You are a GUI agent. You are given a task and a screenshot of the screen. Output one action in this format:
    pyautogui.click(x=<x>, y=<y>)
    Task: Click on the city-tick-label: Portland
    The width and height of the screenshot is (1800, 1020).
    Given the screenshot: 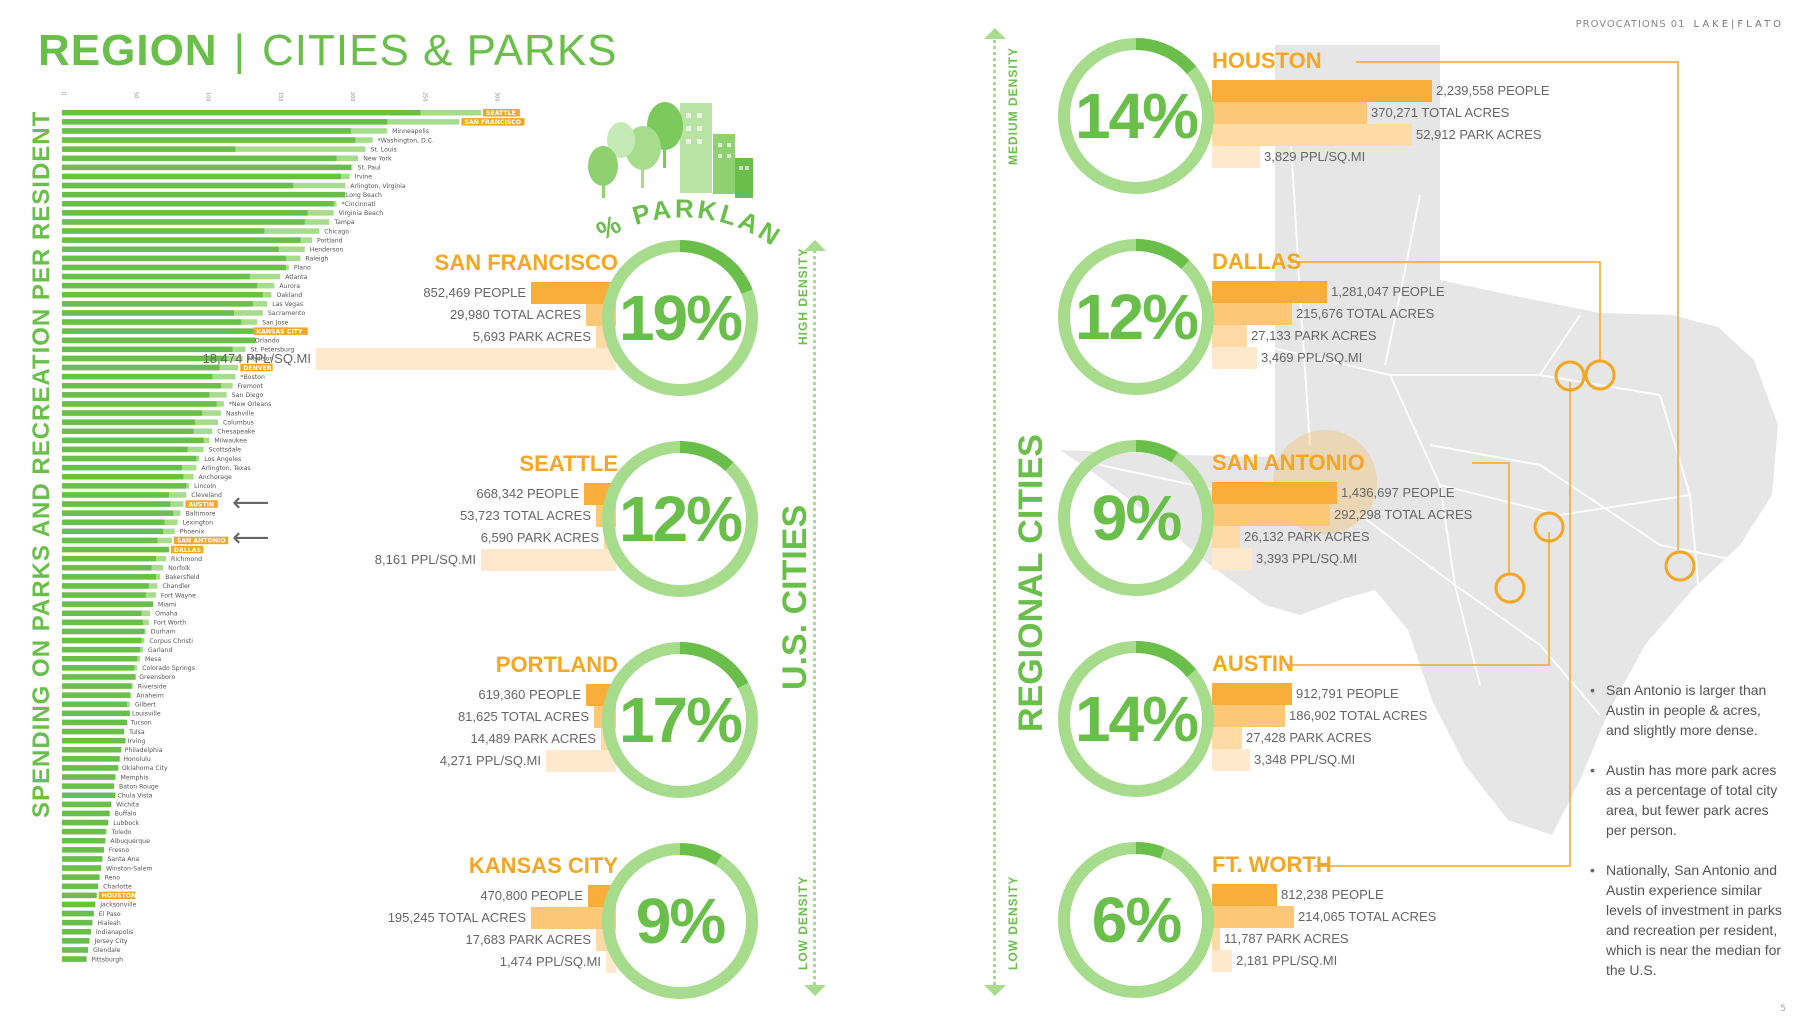 What is the action you would take?
    pyautogui.click(x=330, y=240)
    